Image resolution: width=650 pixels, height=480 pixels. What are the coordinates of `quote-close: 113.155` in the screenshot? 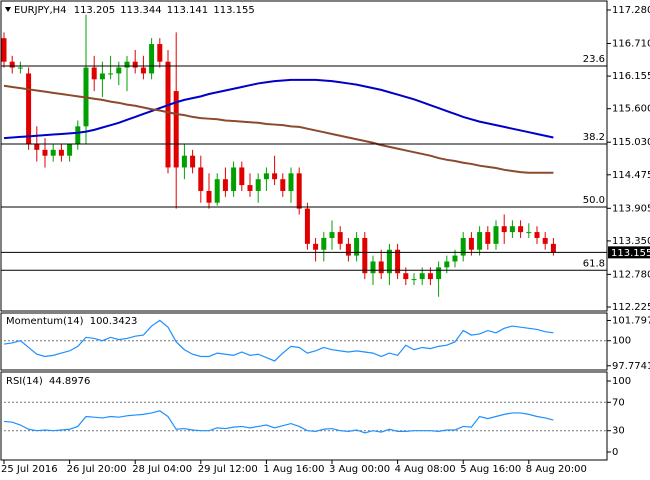 It's located at (233, 10).